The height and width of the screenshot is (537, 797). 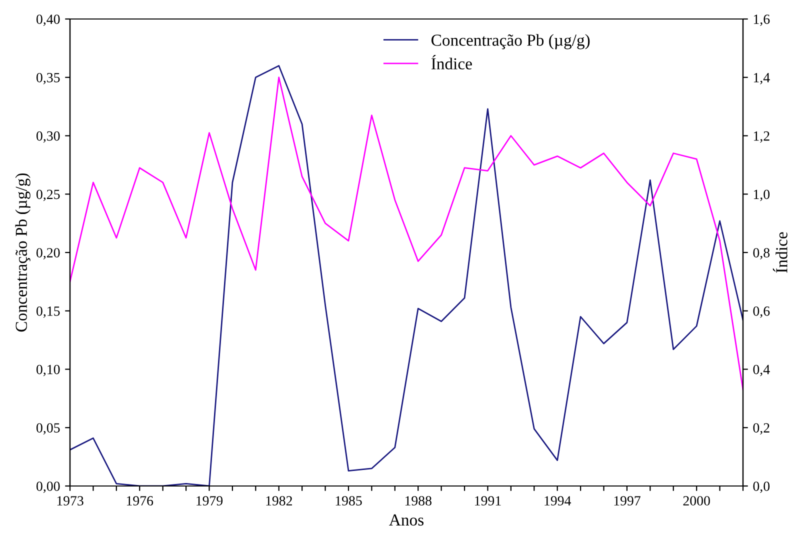 What do you see at coordinates (22, 252) in the screenshot?
I see `y-axis-title: Concentração Pb (µg/g)` at bounding box center [22, 252].